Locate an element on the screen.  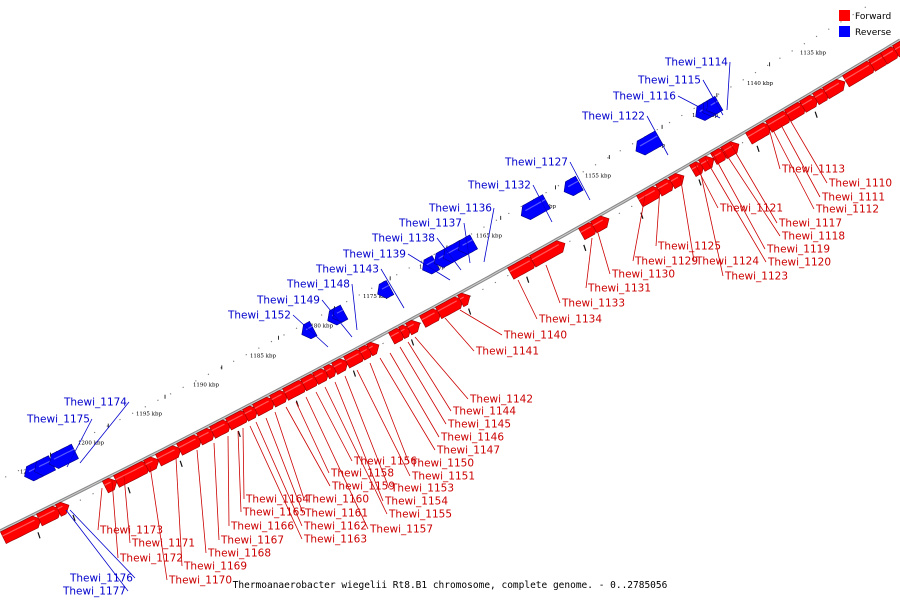
gene-label: Thewi_1143 is located at coordinates (347, 270).